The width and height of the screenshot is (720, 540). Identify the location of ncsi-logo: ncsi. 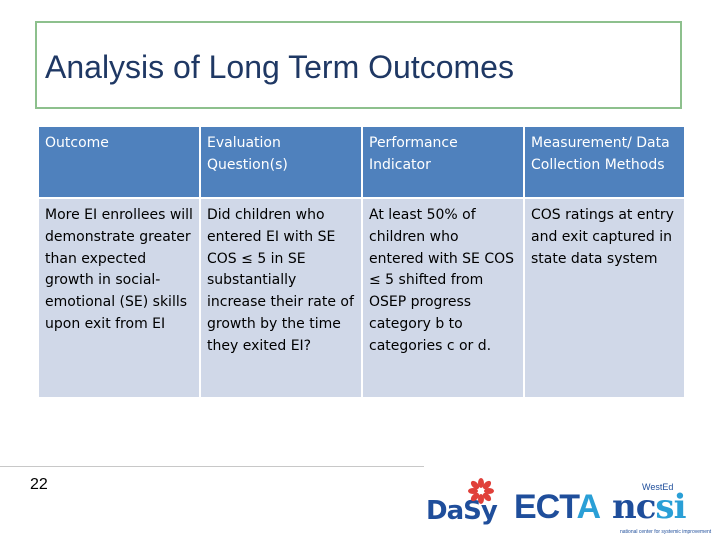
(649, 507).